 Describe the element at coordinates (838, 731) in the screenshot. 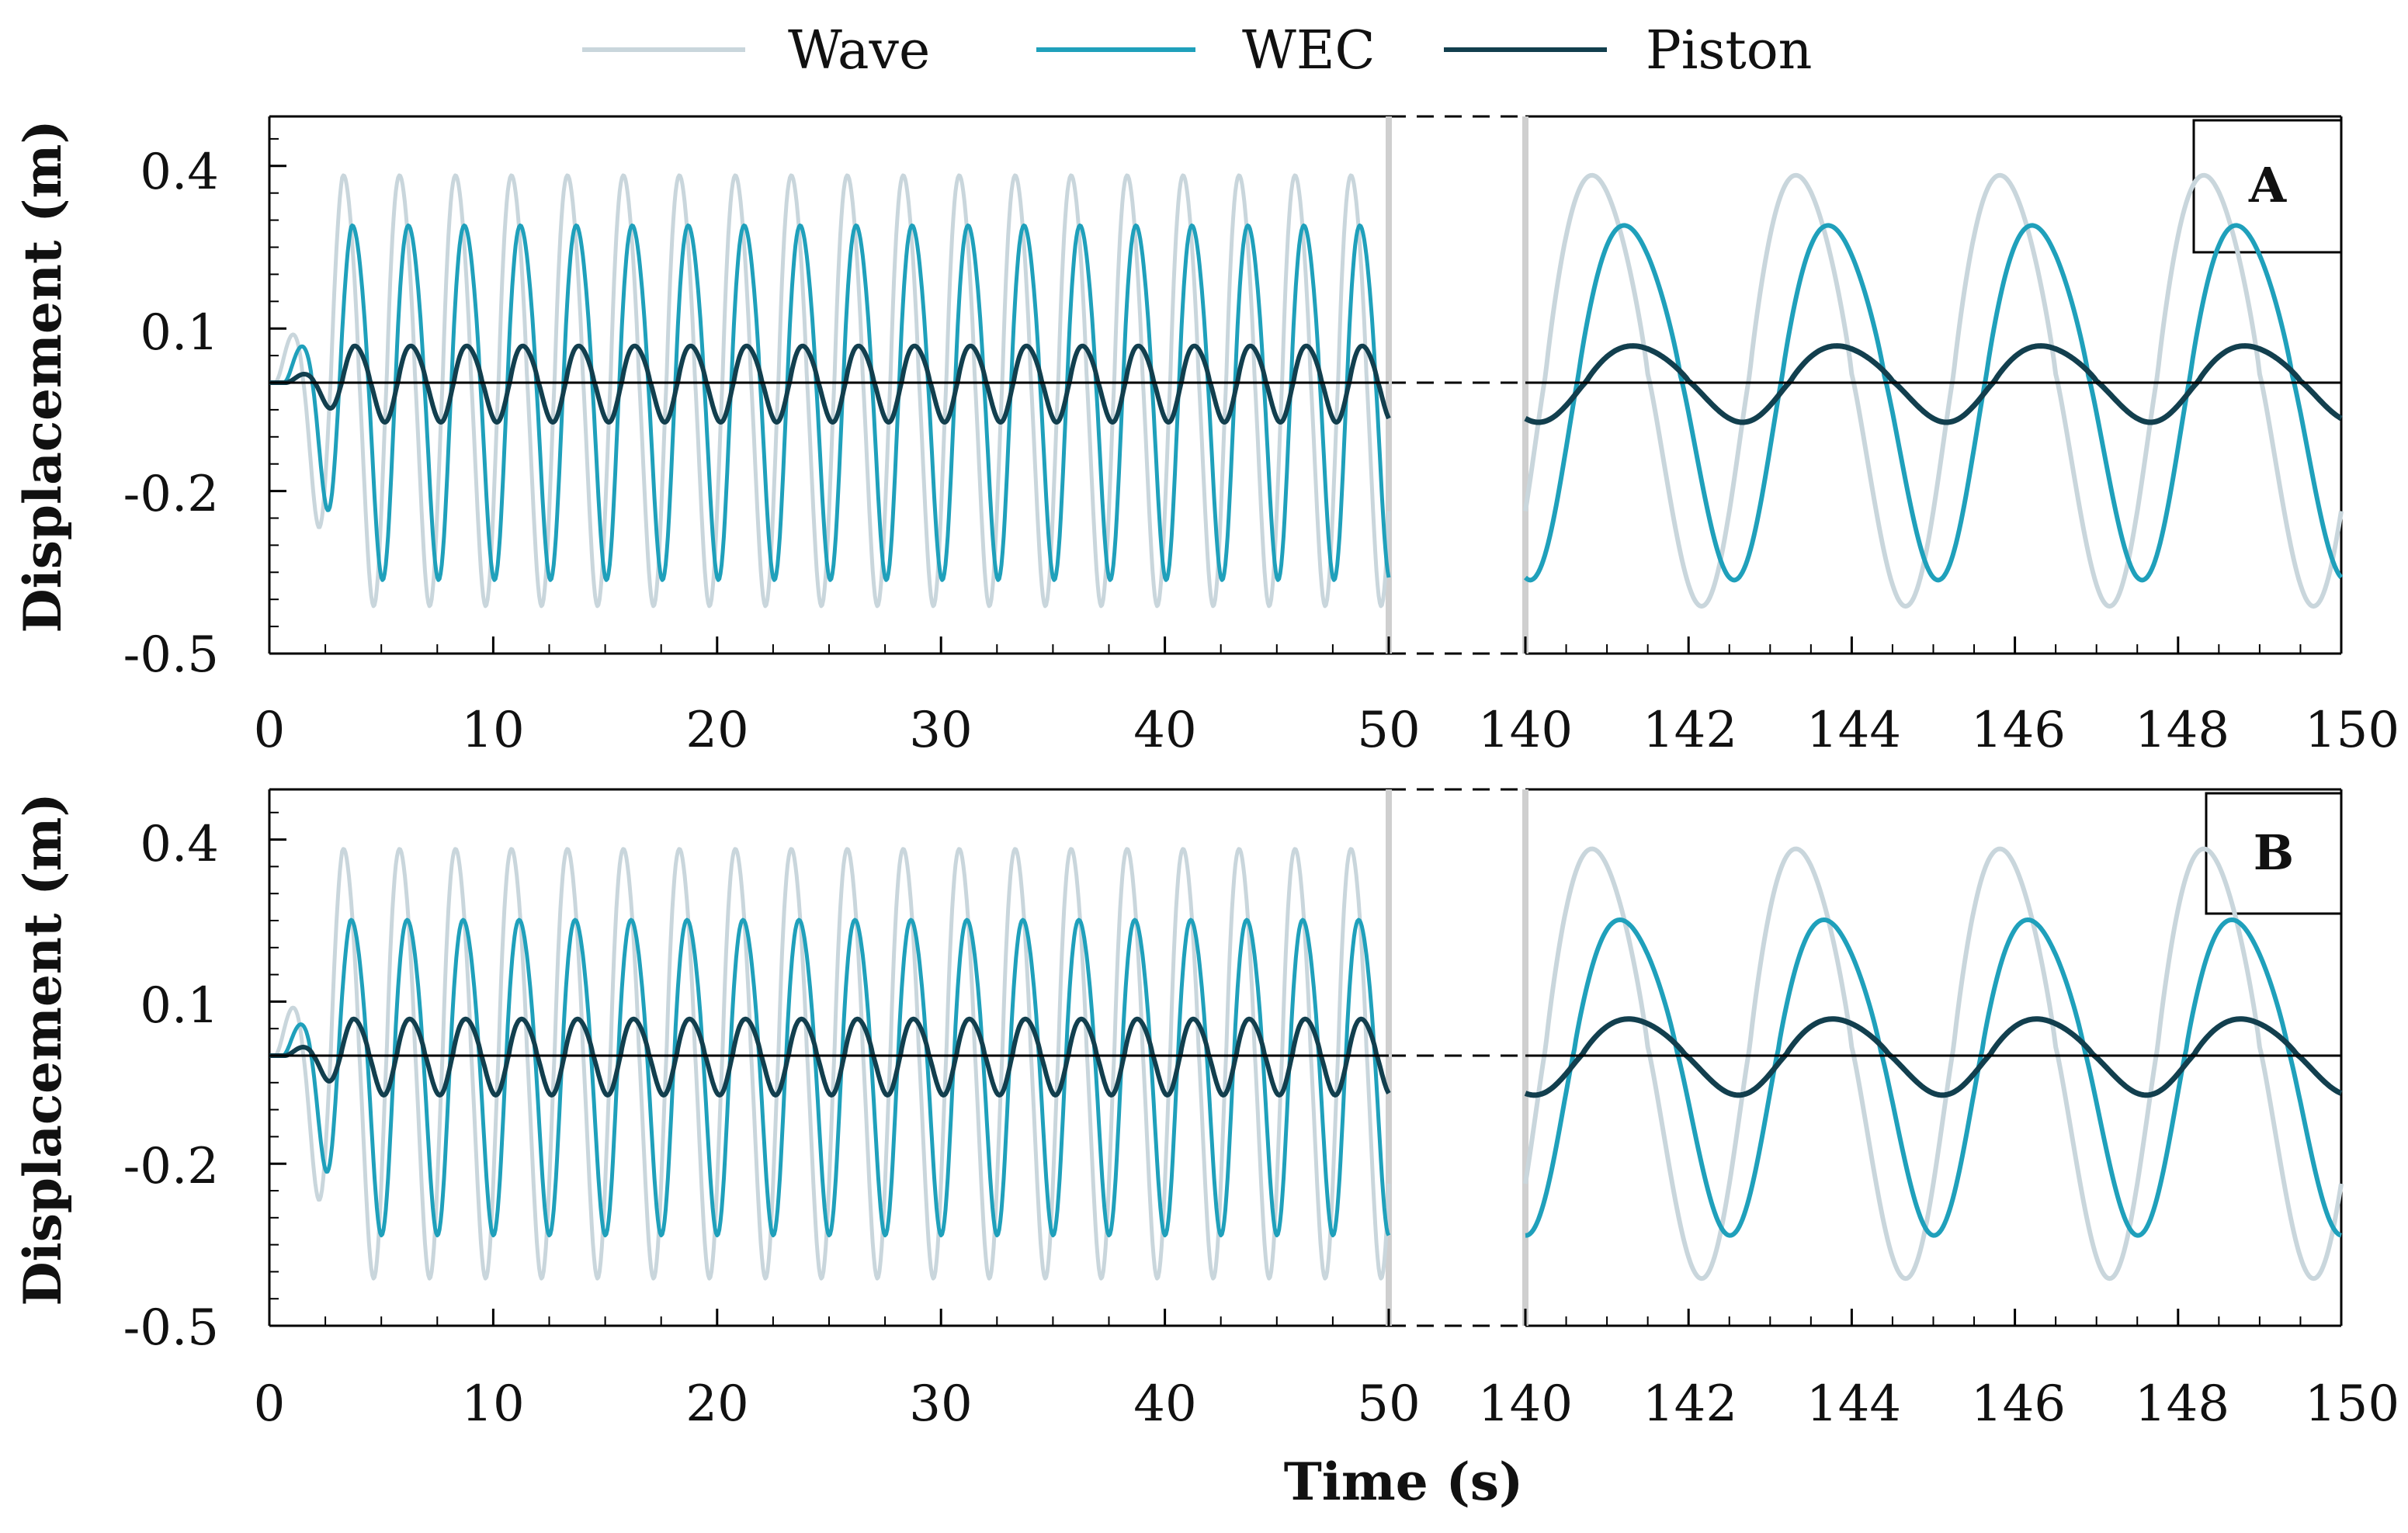

I see `panel-a-x-tick-labels-left: 0 10 20 30 40 50` at that location.